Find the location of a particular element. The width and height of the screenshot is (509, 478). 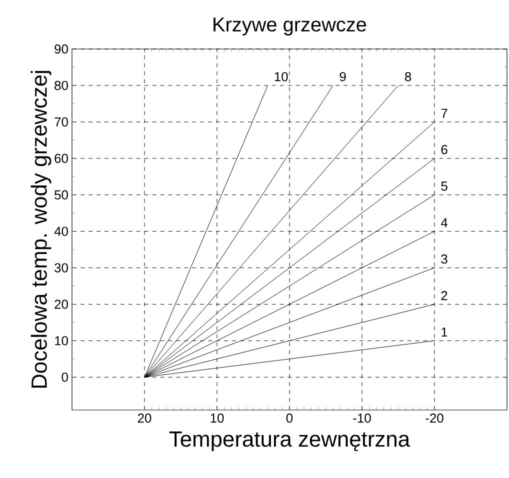

x-tick-label: -20 is located at coordinates (435, 418).